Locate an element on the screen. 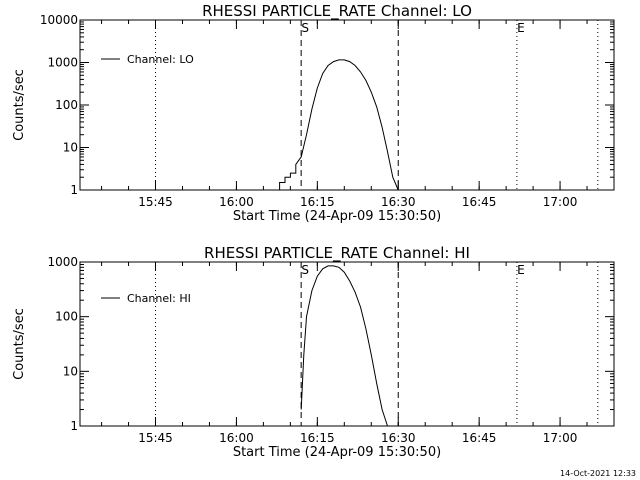  y-tick-label: 10000 is located at coordinates (59, 20).